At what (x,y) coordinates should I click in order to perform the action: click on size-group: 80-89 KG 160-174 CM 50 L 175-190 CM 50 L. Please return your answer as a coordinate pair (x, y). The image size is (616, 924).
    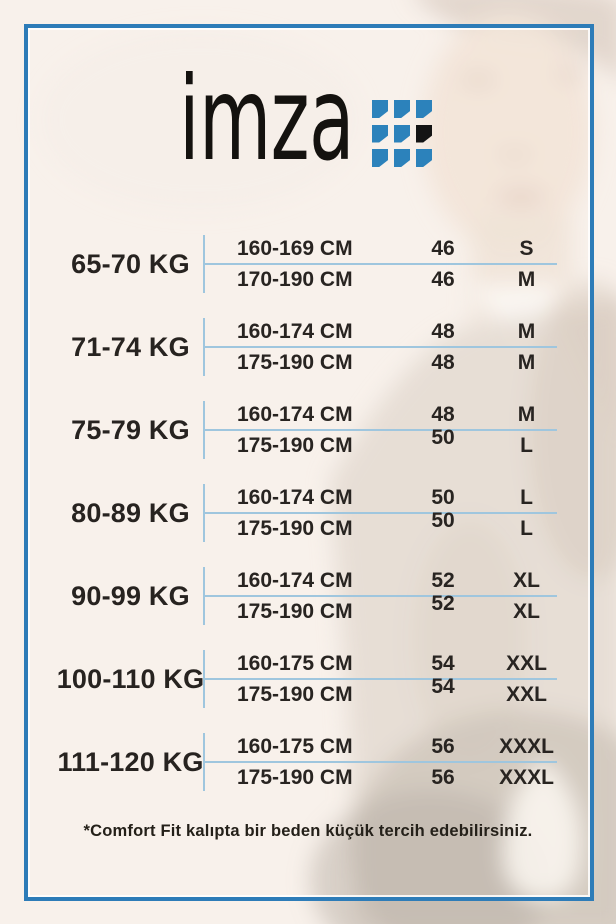
    Looking at the image, I should click on (309, 513).